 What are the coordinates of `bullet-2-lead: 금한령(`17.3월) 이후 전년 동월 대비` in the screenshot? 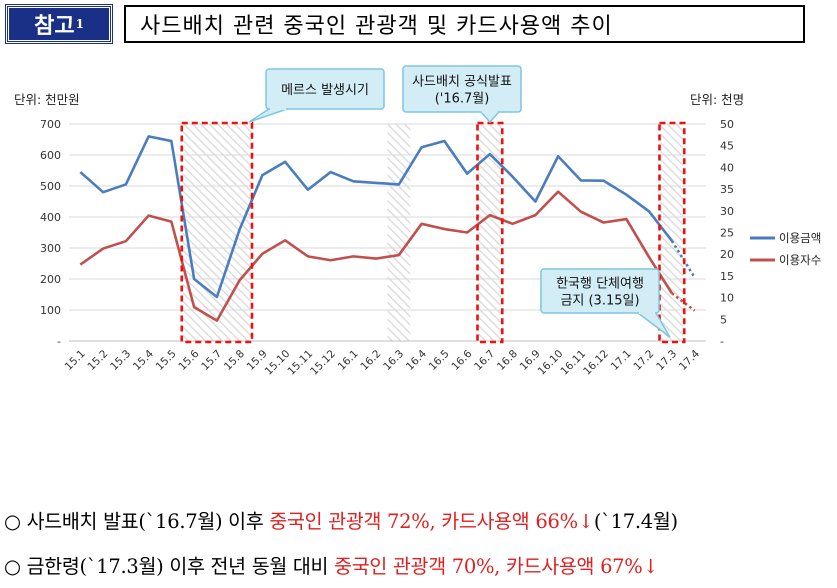 It's located at (180, 566).